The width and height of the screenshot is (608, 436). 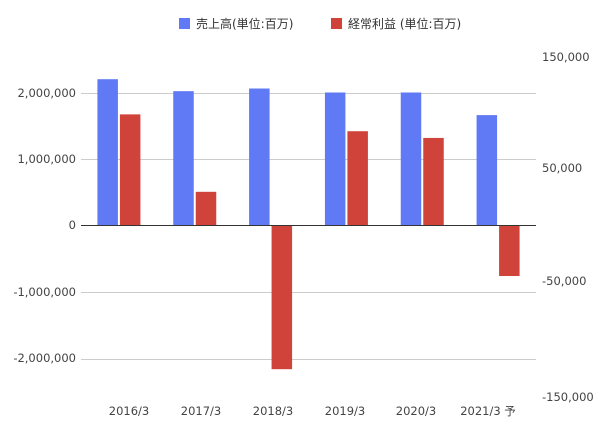 What do you see at coordinates (72, 225) in the screenshot?
I see `left-tick-label: 0` at bounding box center [72, 225].